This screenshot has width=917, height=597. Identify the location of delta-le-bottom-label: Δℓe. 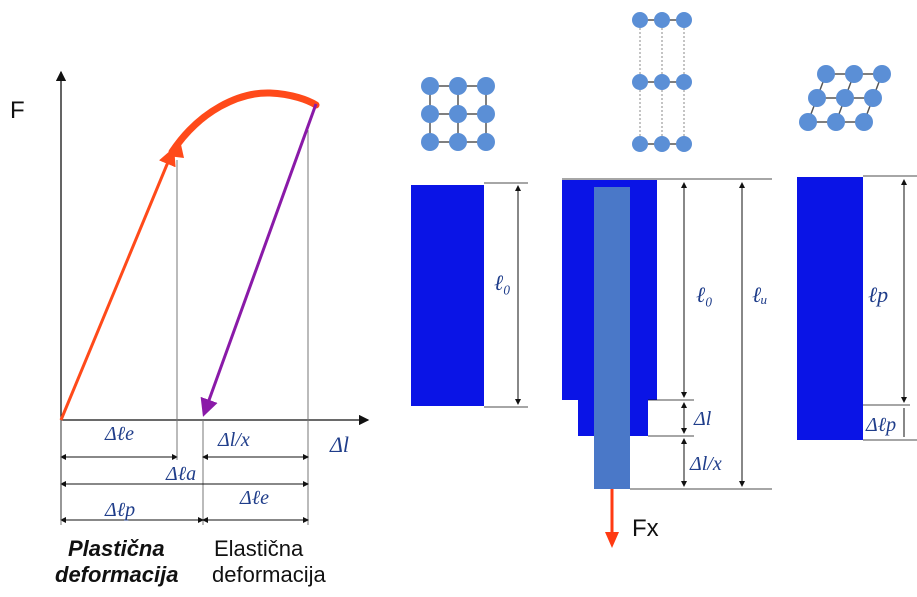
(254, 498).